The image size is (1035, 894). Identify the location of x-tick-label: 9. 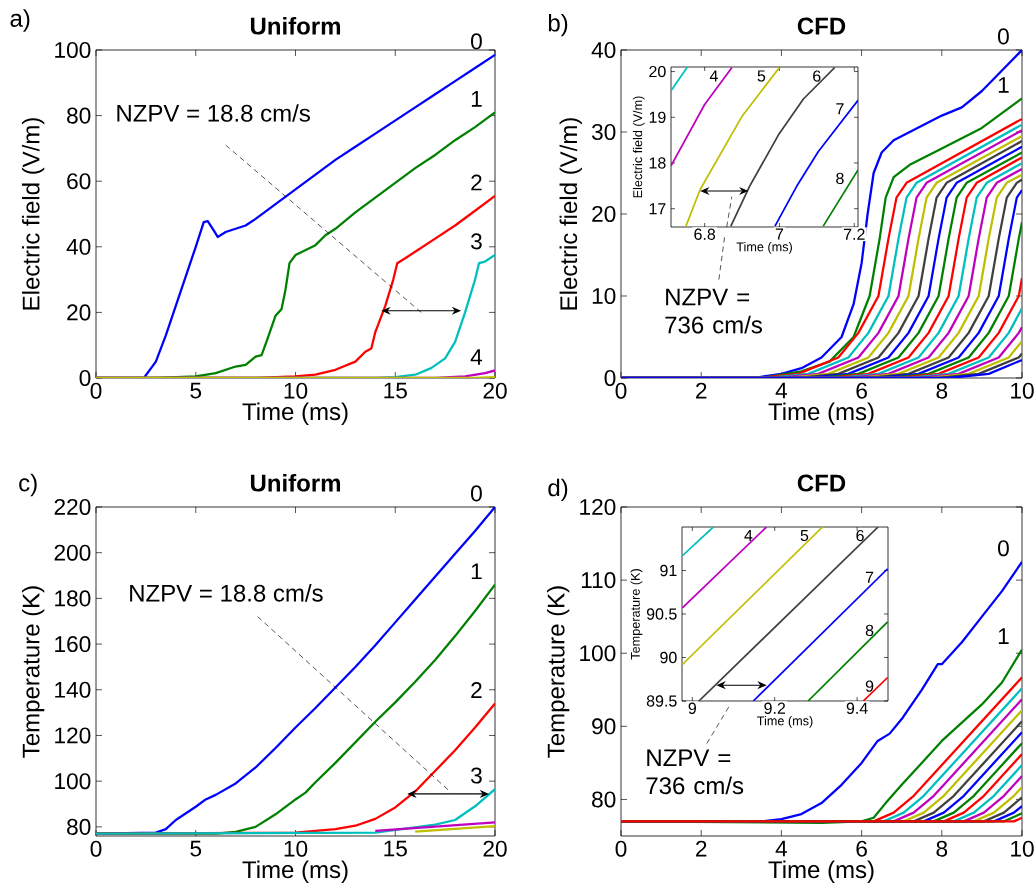
(692, 708).